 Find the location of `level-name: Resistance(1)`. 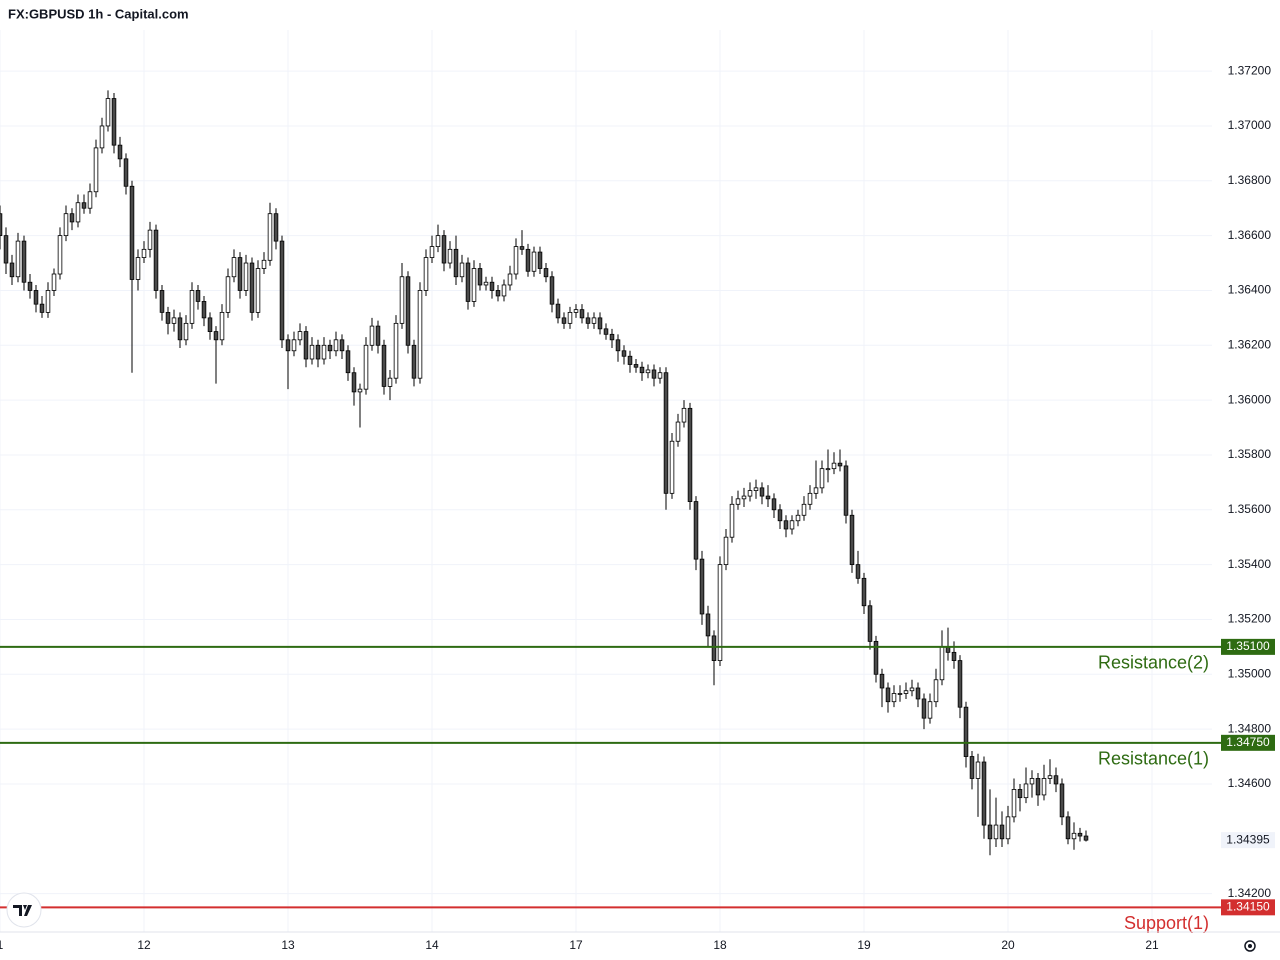

level-name: Resistance(1) is located at coordinates (1153, 759).